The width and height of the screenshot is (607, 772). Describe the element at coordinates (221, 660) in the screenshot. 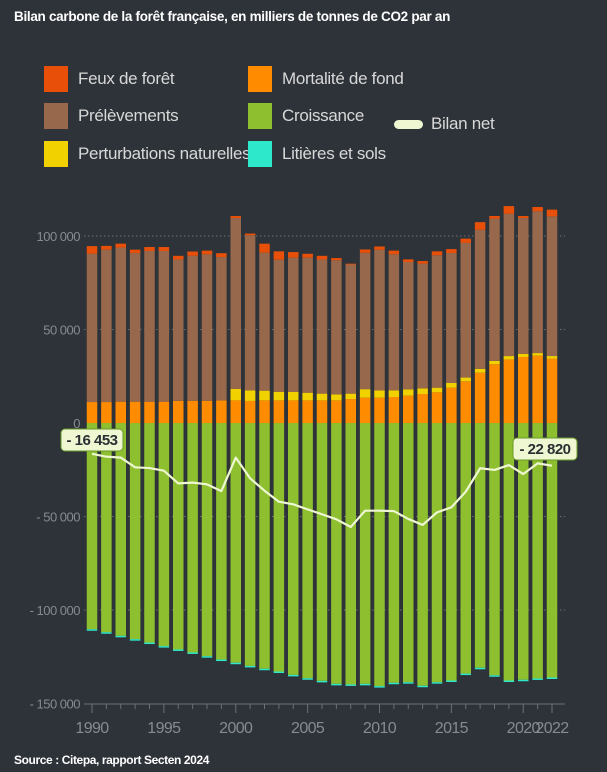

I see `bar-litieres-1999` at that location.